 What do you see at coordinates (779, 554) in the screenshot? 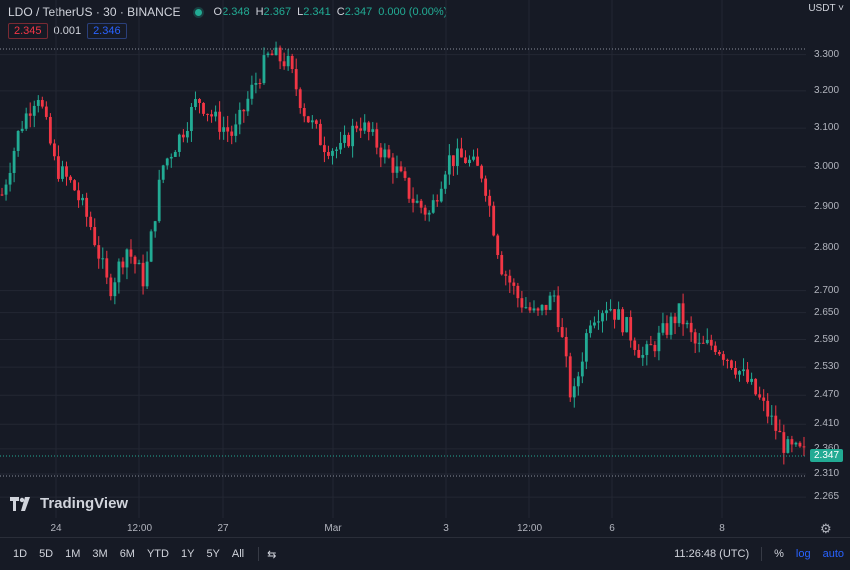
I see `percent-scale-toggle: %` at bounding box center [779, 554].